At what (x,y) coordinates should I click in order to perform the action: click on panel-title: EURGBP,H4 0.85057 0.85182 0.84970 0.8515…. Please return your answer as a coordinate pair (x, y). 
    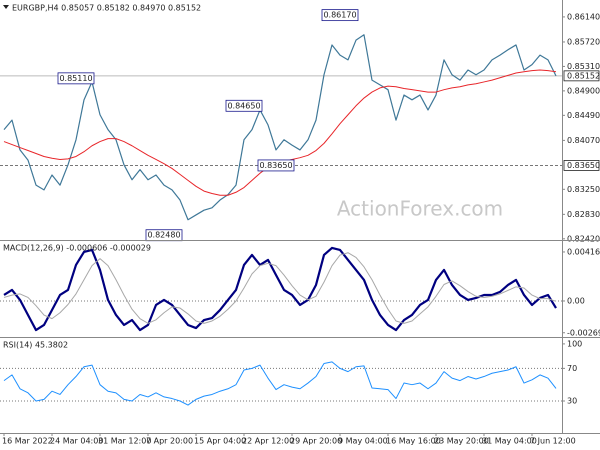
    Looking at the image, I should click on (106, 8).